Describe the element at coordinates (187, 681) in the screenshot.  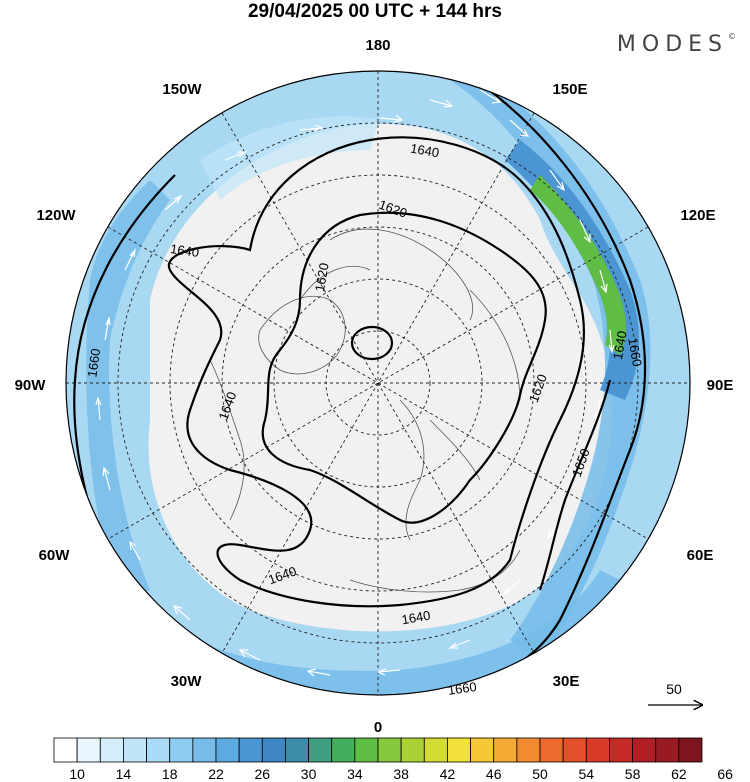
I see `lon-label-30w: 30W` at that location.